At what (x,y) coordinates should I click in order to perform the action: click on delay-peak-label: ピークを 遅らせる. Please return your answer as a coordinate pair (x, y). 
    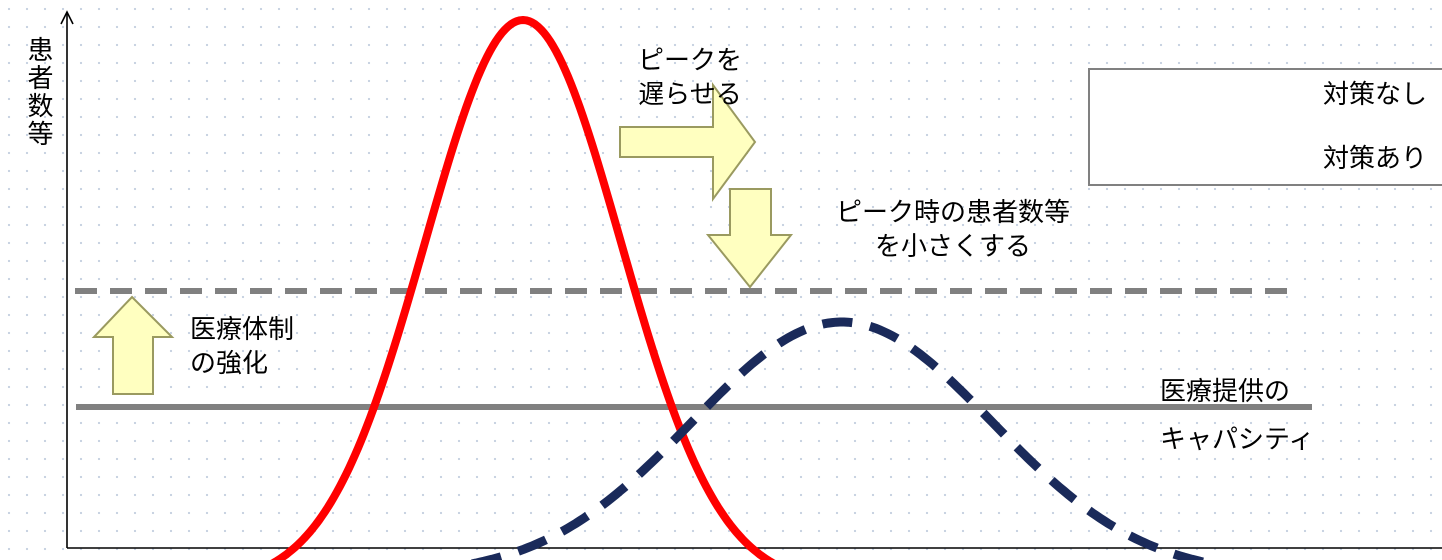
    Looking at the image, I should click on (690, 78).